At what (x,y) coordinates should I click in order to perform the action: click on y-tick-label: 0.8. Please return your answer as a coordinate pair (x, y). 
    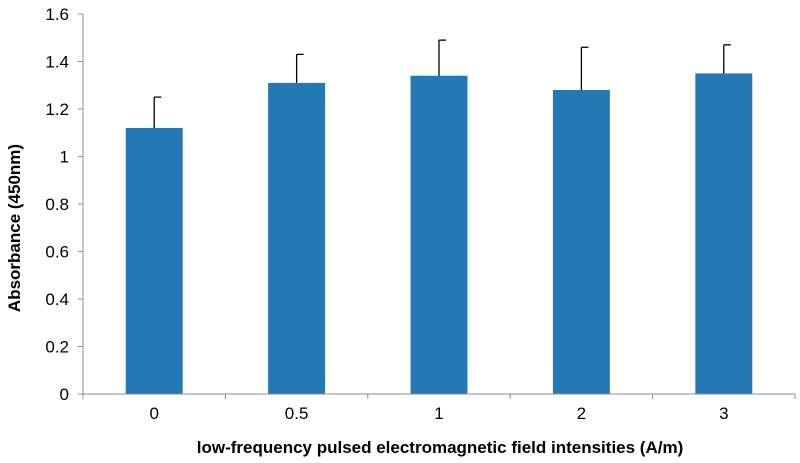
    Looking at the image, I should click on (57, 204).